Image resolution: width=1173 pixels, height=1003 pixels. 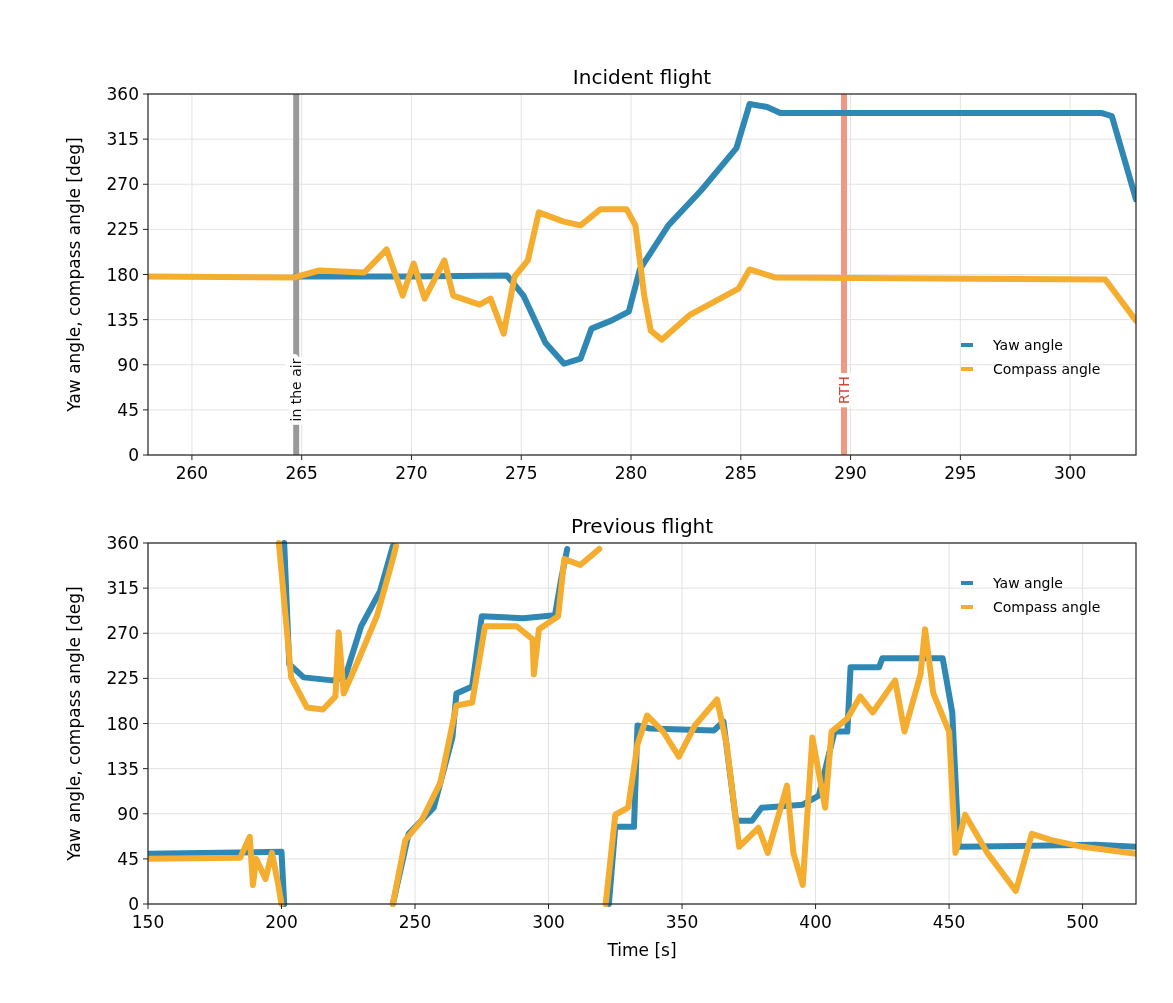 I want to click on x-tick-label: 275, so click(x=521, y=473).